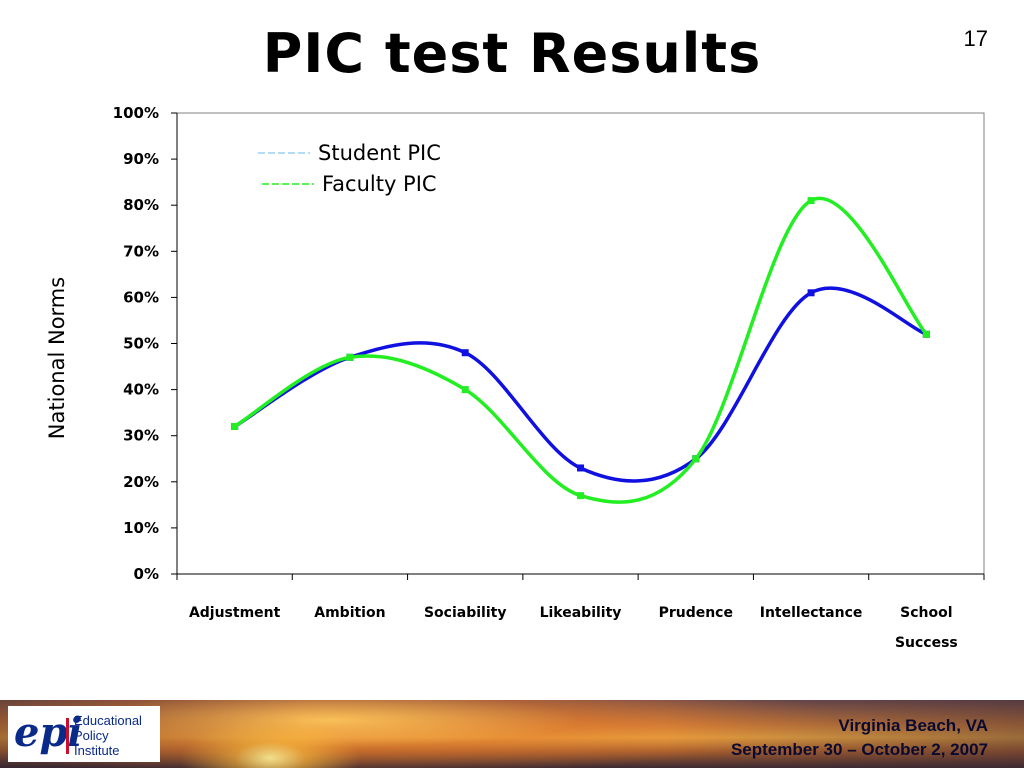 The height and width of the screenshot is (768, 1024). Describe the element at coordinates (141, 159) in the screenshot. I see `y-tick-label: 90%` at that location.